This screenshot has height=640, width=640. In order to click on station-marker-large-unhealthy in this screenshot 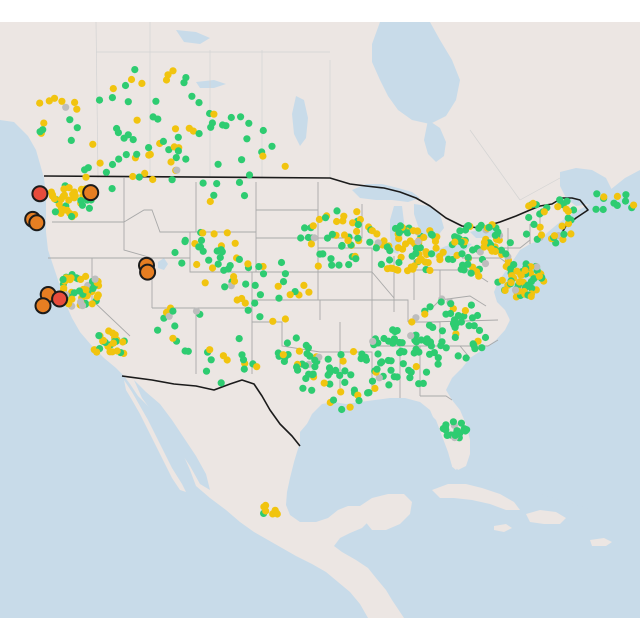, I will do `click(40, 194)`.